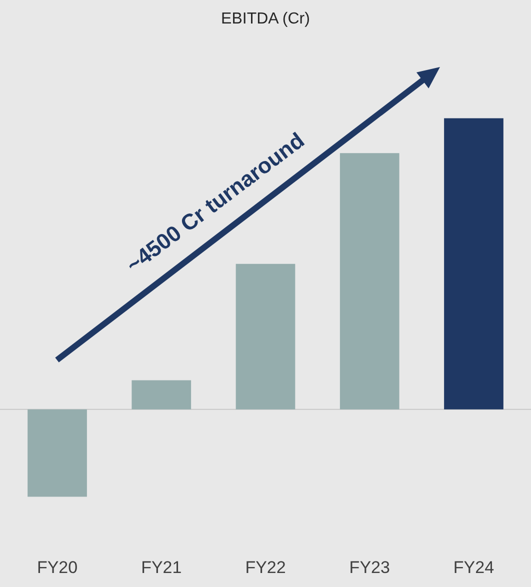 The height and width of the screenshot is (587, 531). Describe the element at coordinates (369, 567) in the screenshot. I see `x-tick-label: FY23` at that location.